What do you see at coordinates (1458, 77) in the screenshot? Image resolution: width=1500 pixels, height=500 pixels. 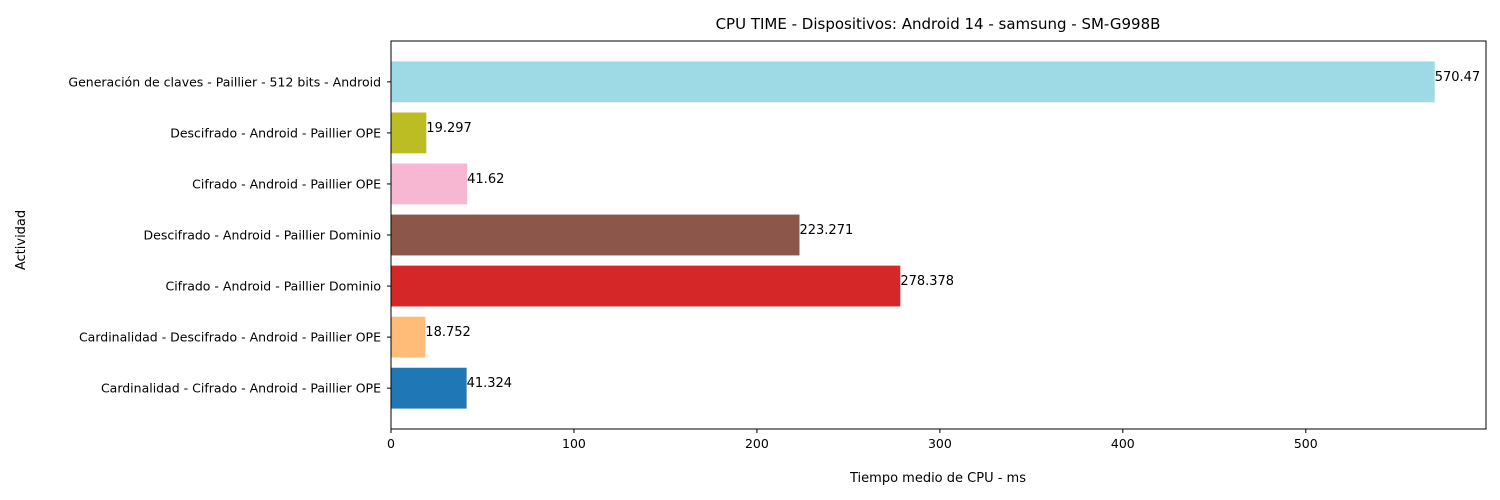 I see `bar-value-label: 570.47` at bounding box center [1458, 77].